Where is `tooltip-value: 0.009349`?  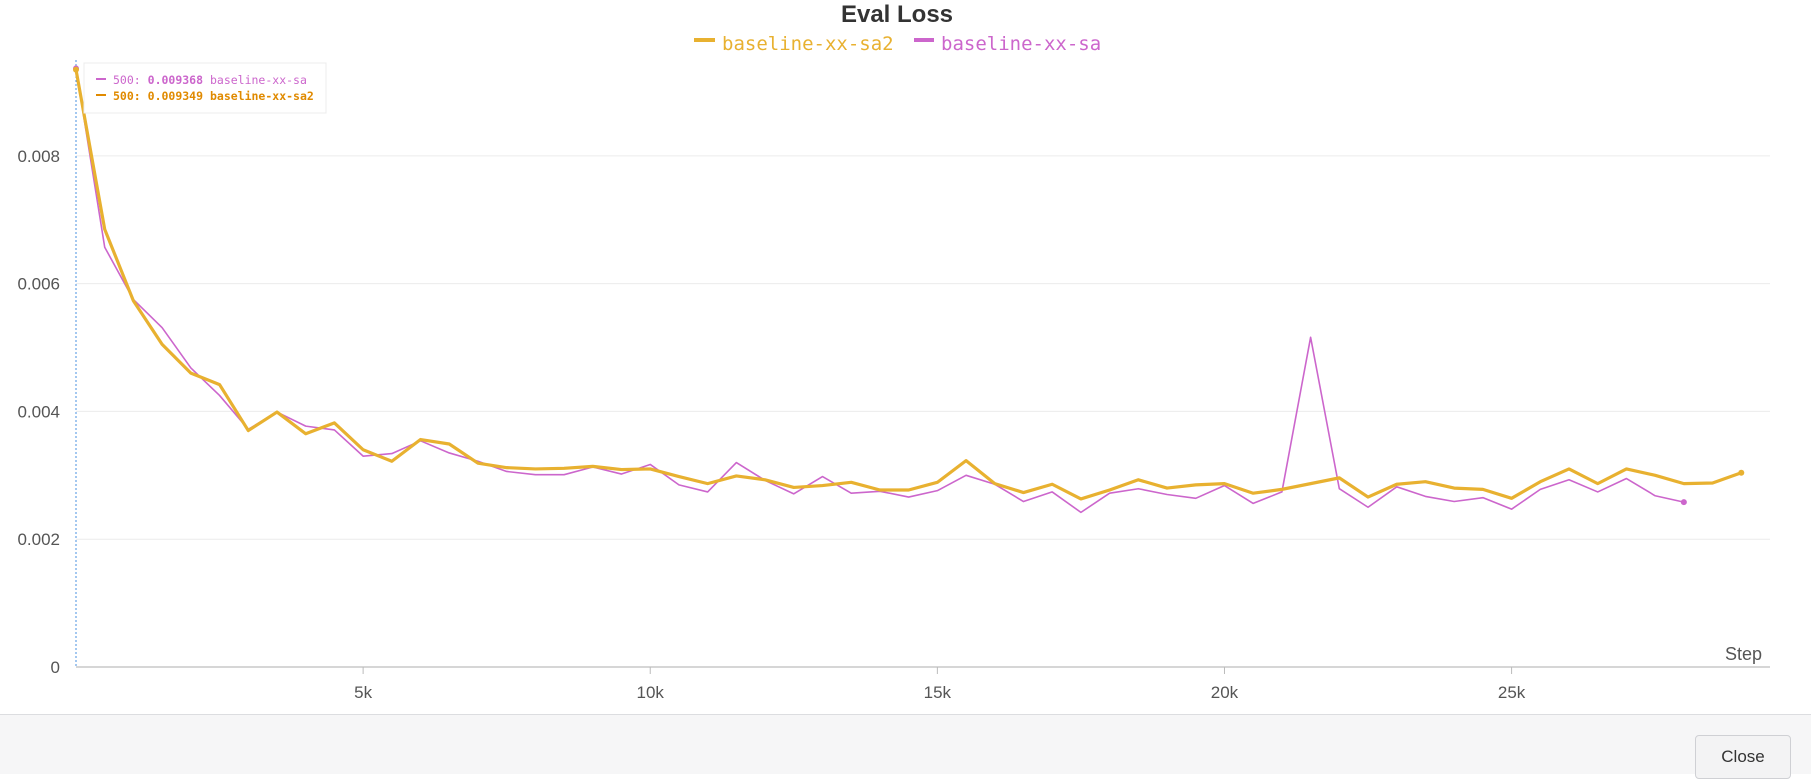 tooltip-value: 0.009349 is located at coordinates (175, 96).